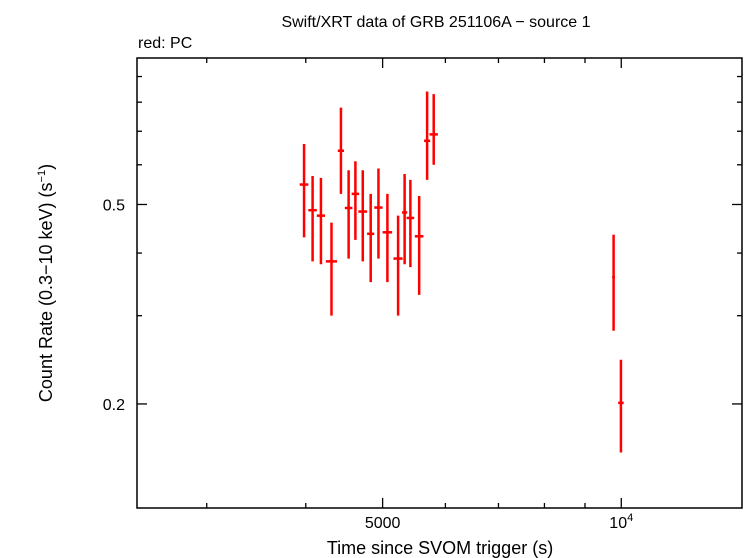 The width and height of the screenshot is (746, 558). Describe the element at coordinates (165, 43) in the screenshot. I see `chart-subtitle: red: PC` at that location.